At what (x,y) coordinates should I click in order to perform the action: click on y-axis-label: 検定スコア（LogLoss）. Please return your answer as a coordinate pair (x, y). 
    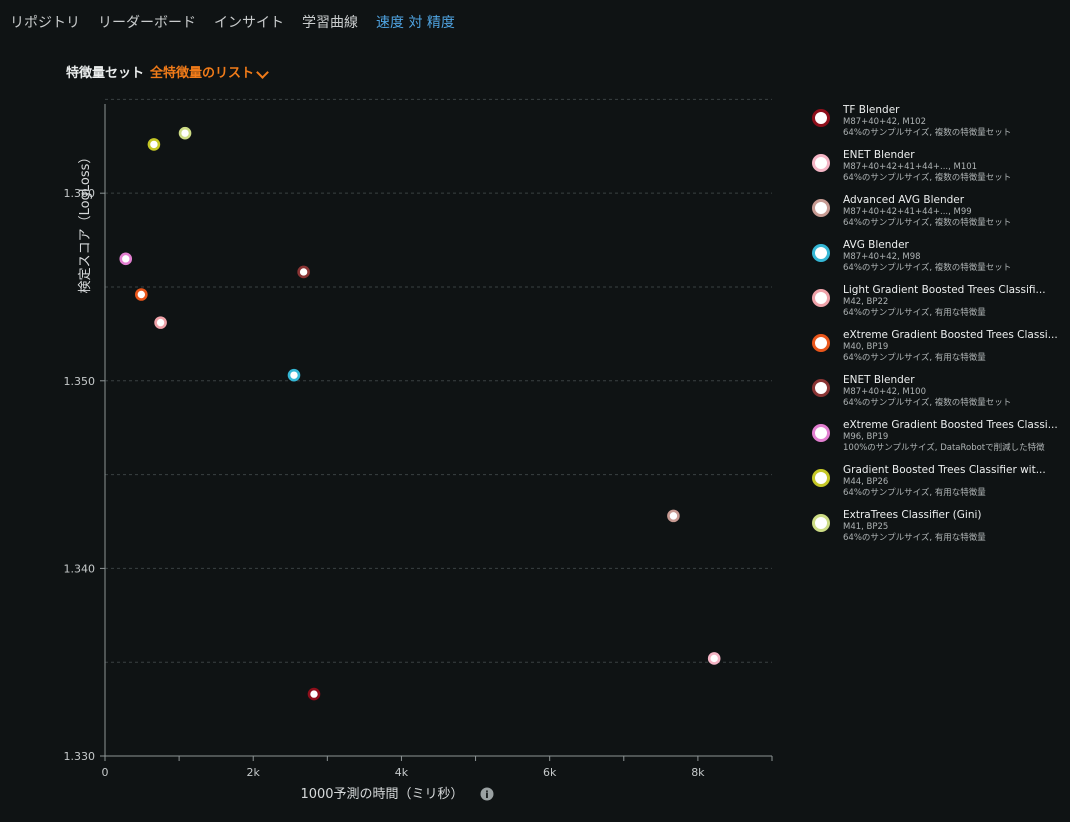
    Looking at the image, I should click on (85, 222).